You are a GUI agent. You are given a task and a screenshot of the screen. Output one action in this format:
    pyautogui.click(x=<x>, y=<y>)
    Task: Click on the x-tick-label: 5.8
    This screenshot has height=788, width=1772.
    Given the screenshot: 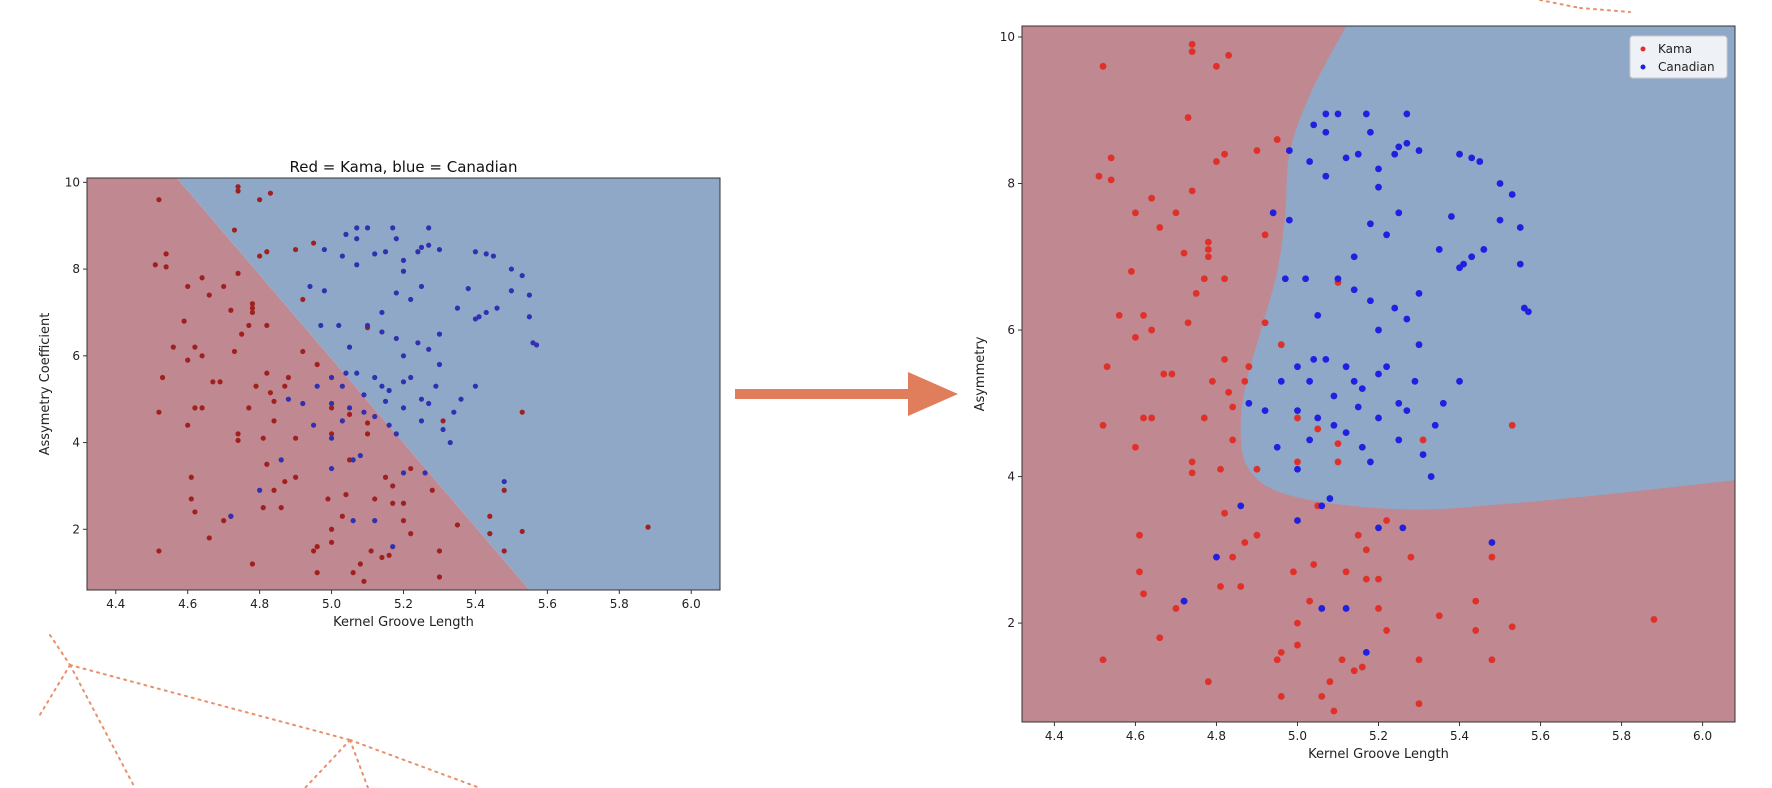 What is the action you would take?
    pyautogui.click(x=1621, y=736)
    